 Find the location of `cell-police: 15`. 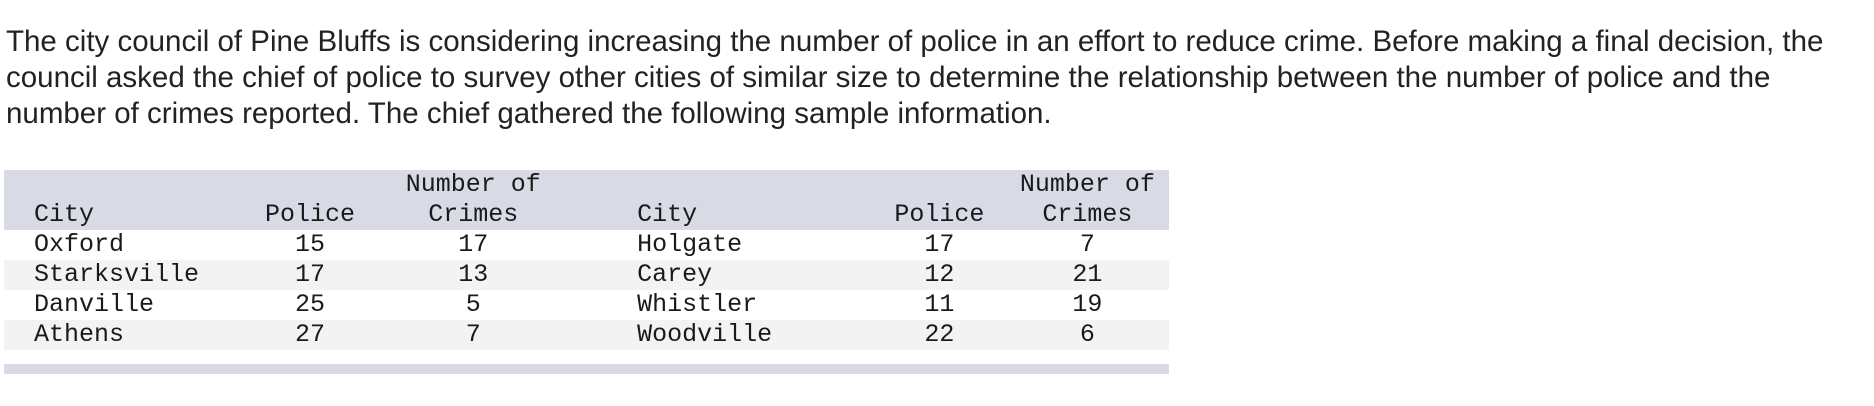

cell-police: 15 is located at coordinates (310, 244).